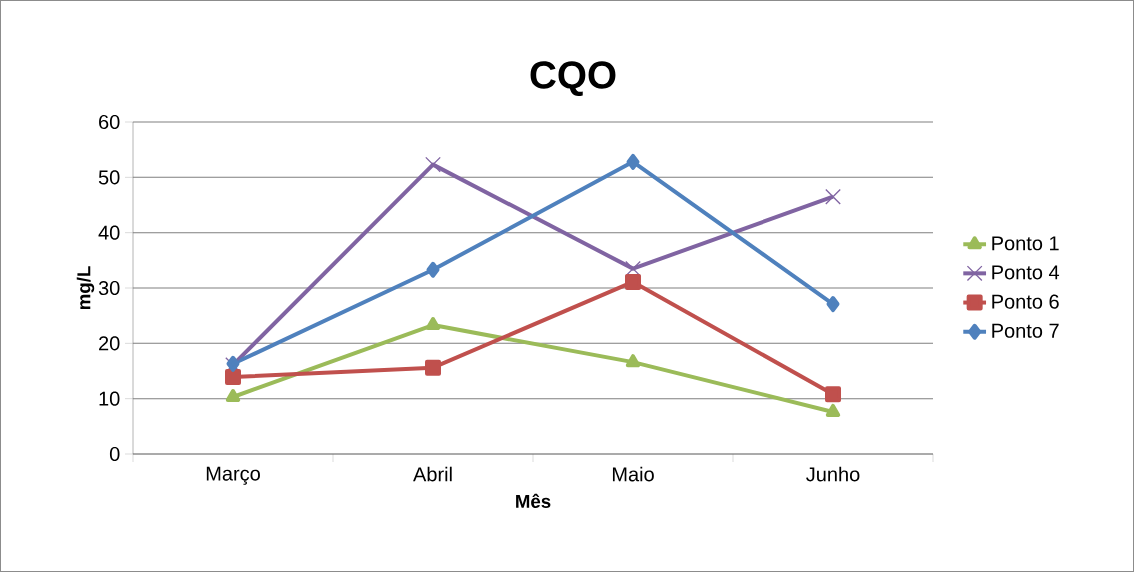  I want to click on y-tick-label: 60, so click(109, 122).